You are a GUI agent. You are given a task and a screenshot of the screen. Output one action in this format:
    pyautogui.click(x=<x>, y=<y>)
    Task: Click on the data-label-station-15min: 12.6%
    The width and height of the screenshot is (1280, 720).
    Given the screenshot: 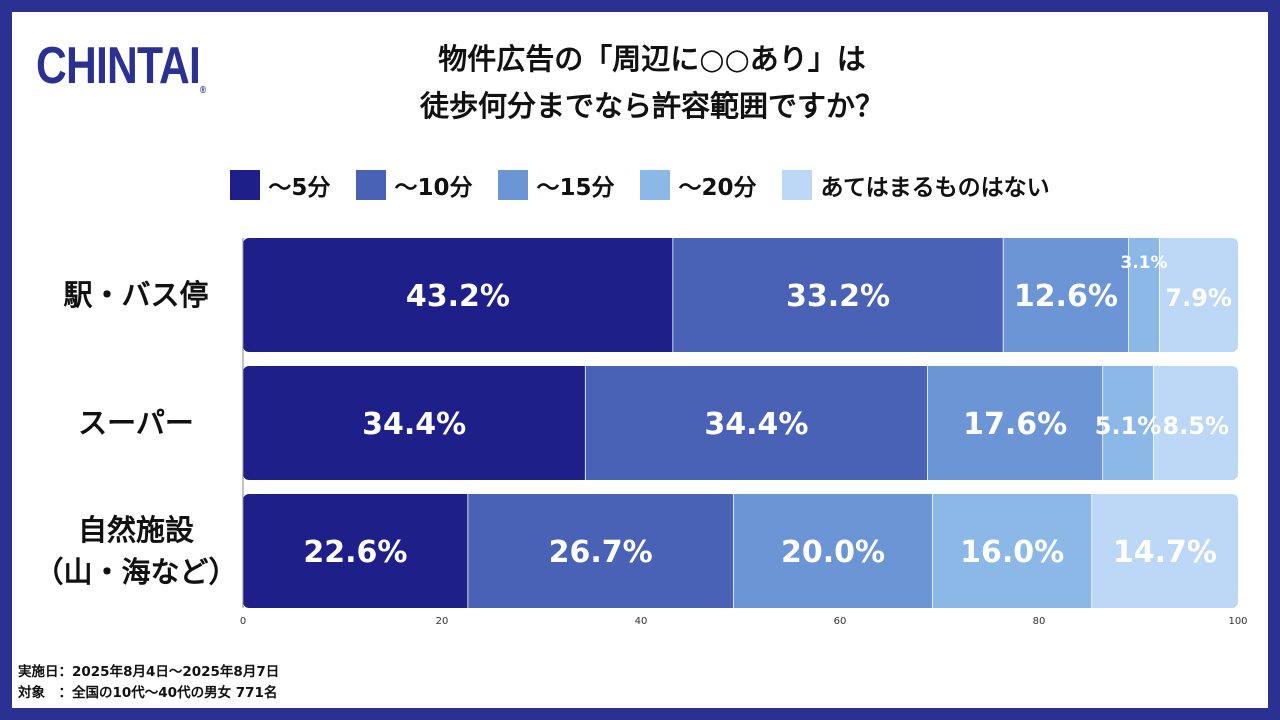 What is the action you would take?
    pyautogui.click(x=1066, y=296)
    